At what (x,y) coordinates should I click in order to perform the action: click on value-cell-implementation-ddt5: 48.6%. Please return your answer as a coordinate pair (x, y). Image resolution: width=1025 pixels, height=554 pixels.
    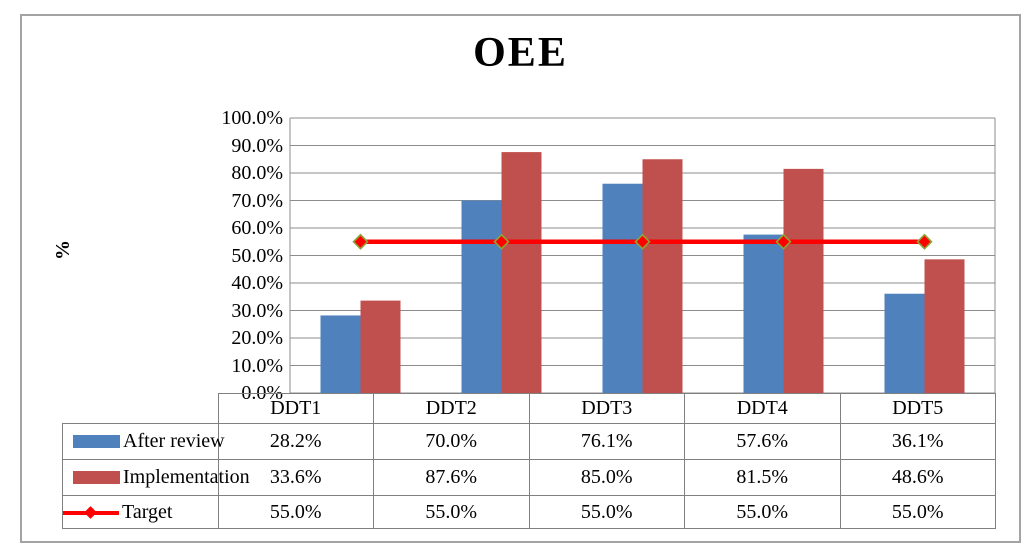
    Looking at the image, I should click on (917, 477).